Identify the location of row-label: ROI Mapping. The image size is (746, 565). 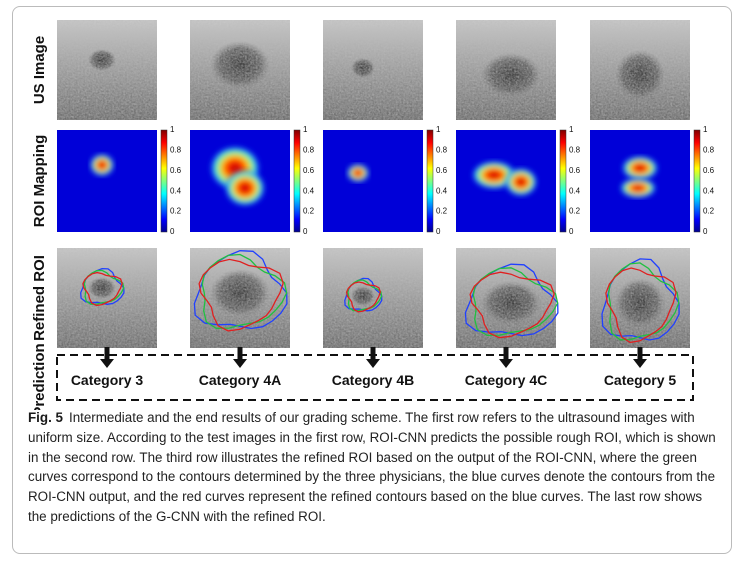
(39, 181).